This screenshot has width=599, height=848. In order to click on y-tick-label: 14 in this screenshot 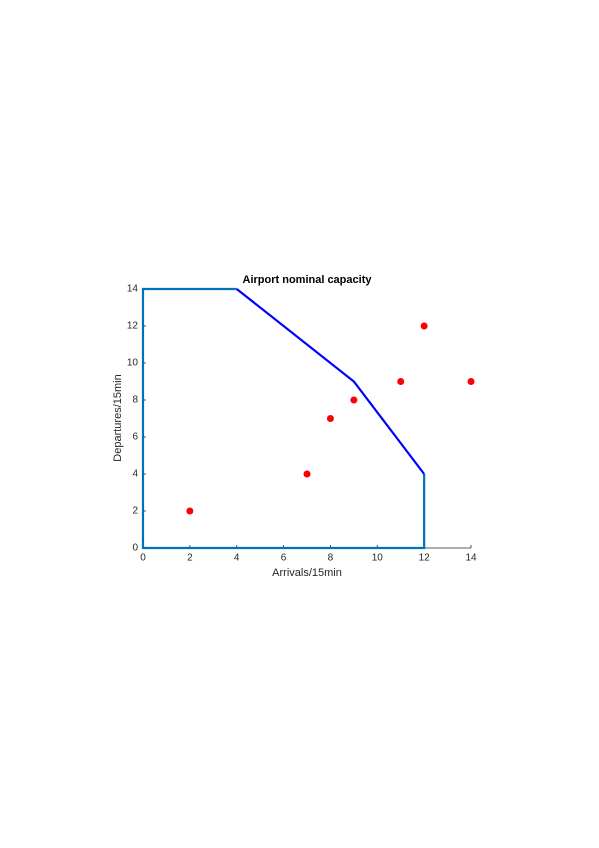, I will do `click(133, 289)`.